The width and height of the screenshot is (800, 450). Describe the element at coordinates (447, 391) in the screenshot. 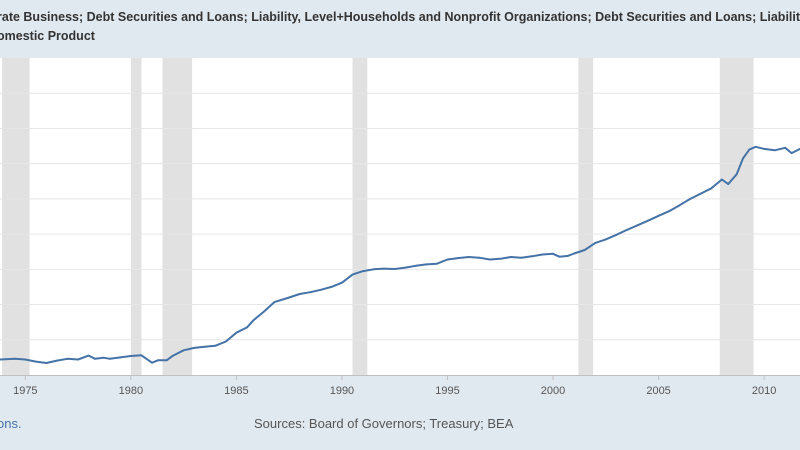

I see `x-tick-label-1995: 1995` at that location.